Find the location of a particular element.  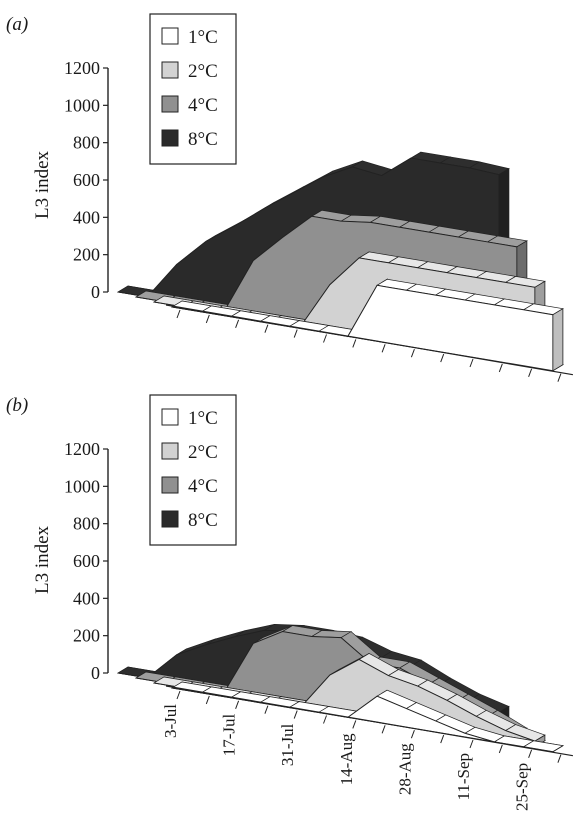

x-tick-label: 31-Jul is located at coordinates (287, 744).